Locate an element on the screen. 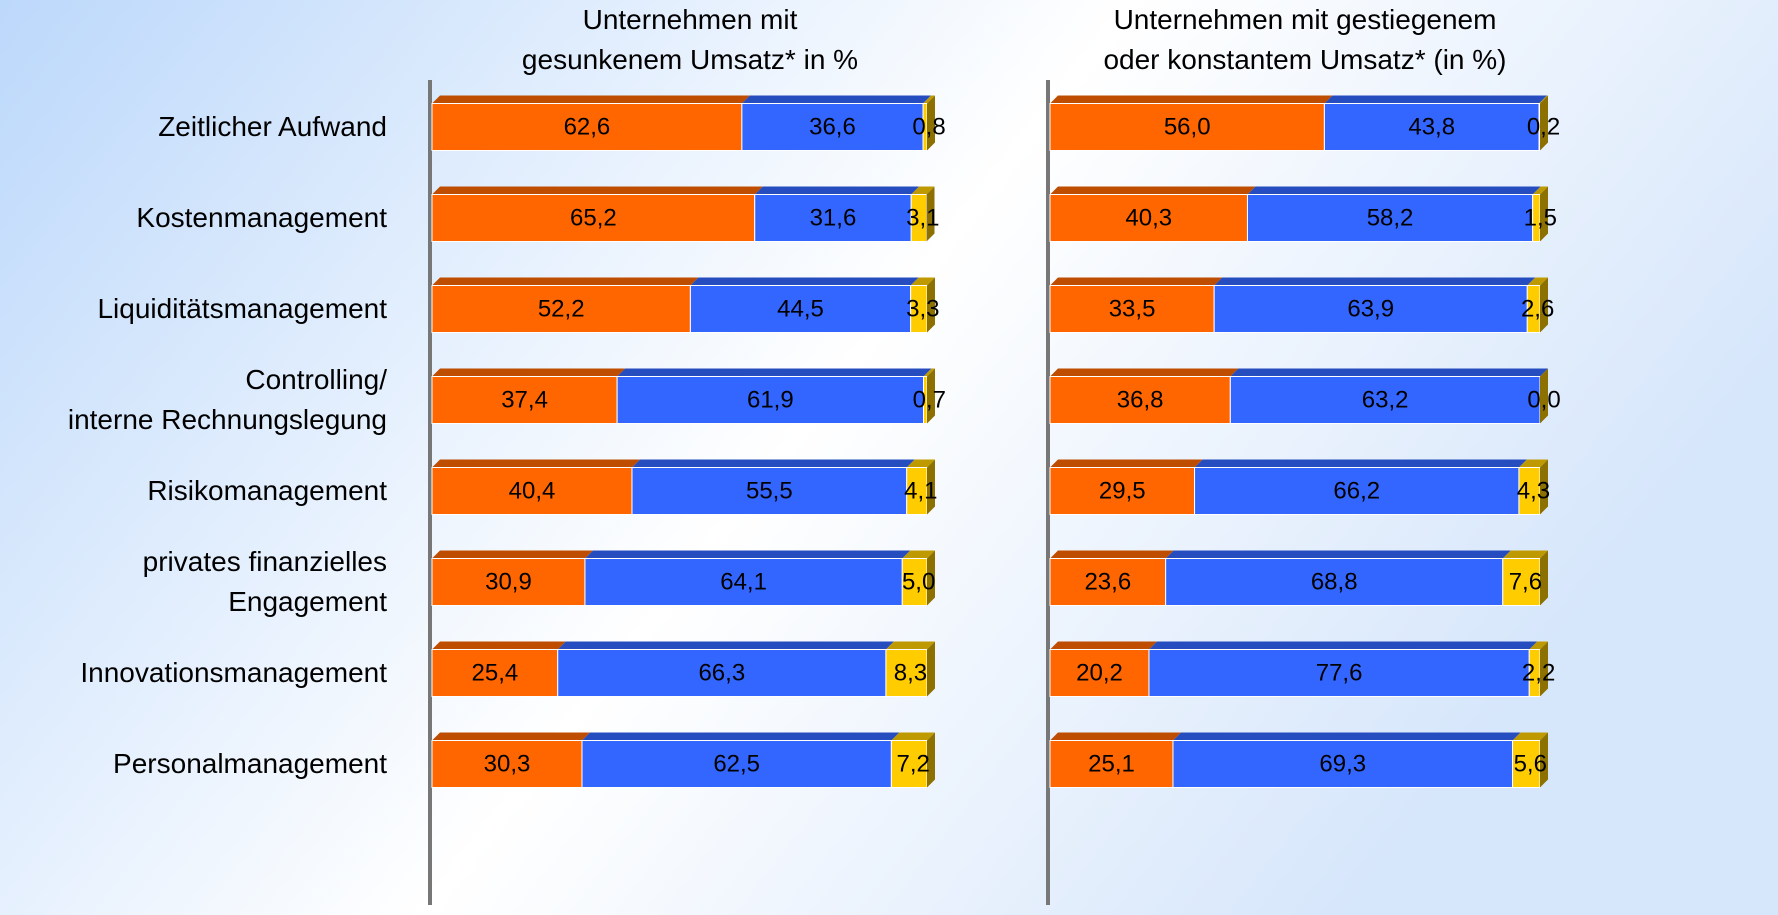 This screenshot has width=1778, height=915. value-label: 5,6 is located at coordinates (1530, 763).